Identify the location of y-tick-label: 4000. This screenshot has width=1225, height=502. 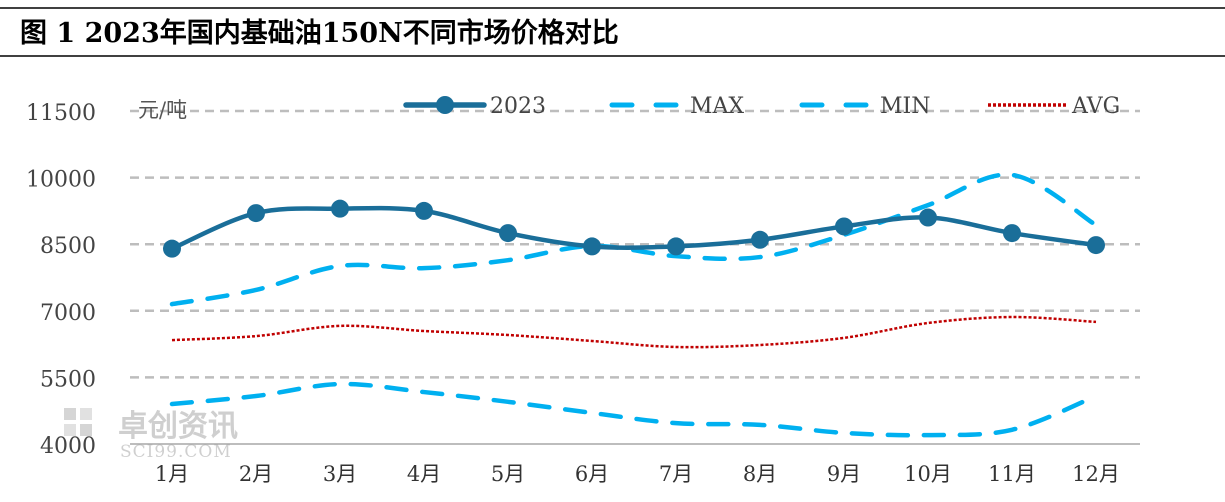
(68, 446).